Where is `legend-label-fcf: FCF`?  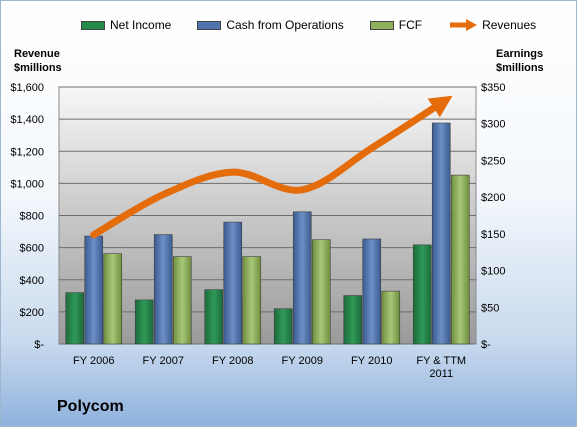
legend-label-fcf: FCF is located at coordinates (410, 25).